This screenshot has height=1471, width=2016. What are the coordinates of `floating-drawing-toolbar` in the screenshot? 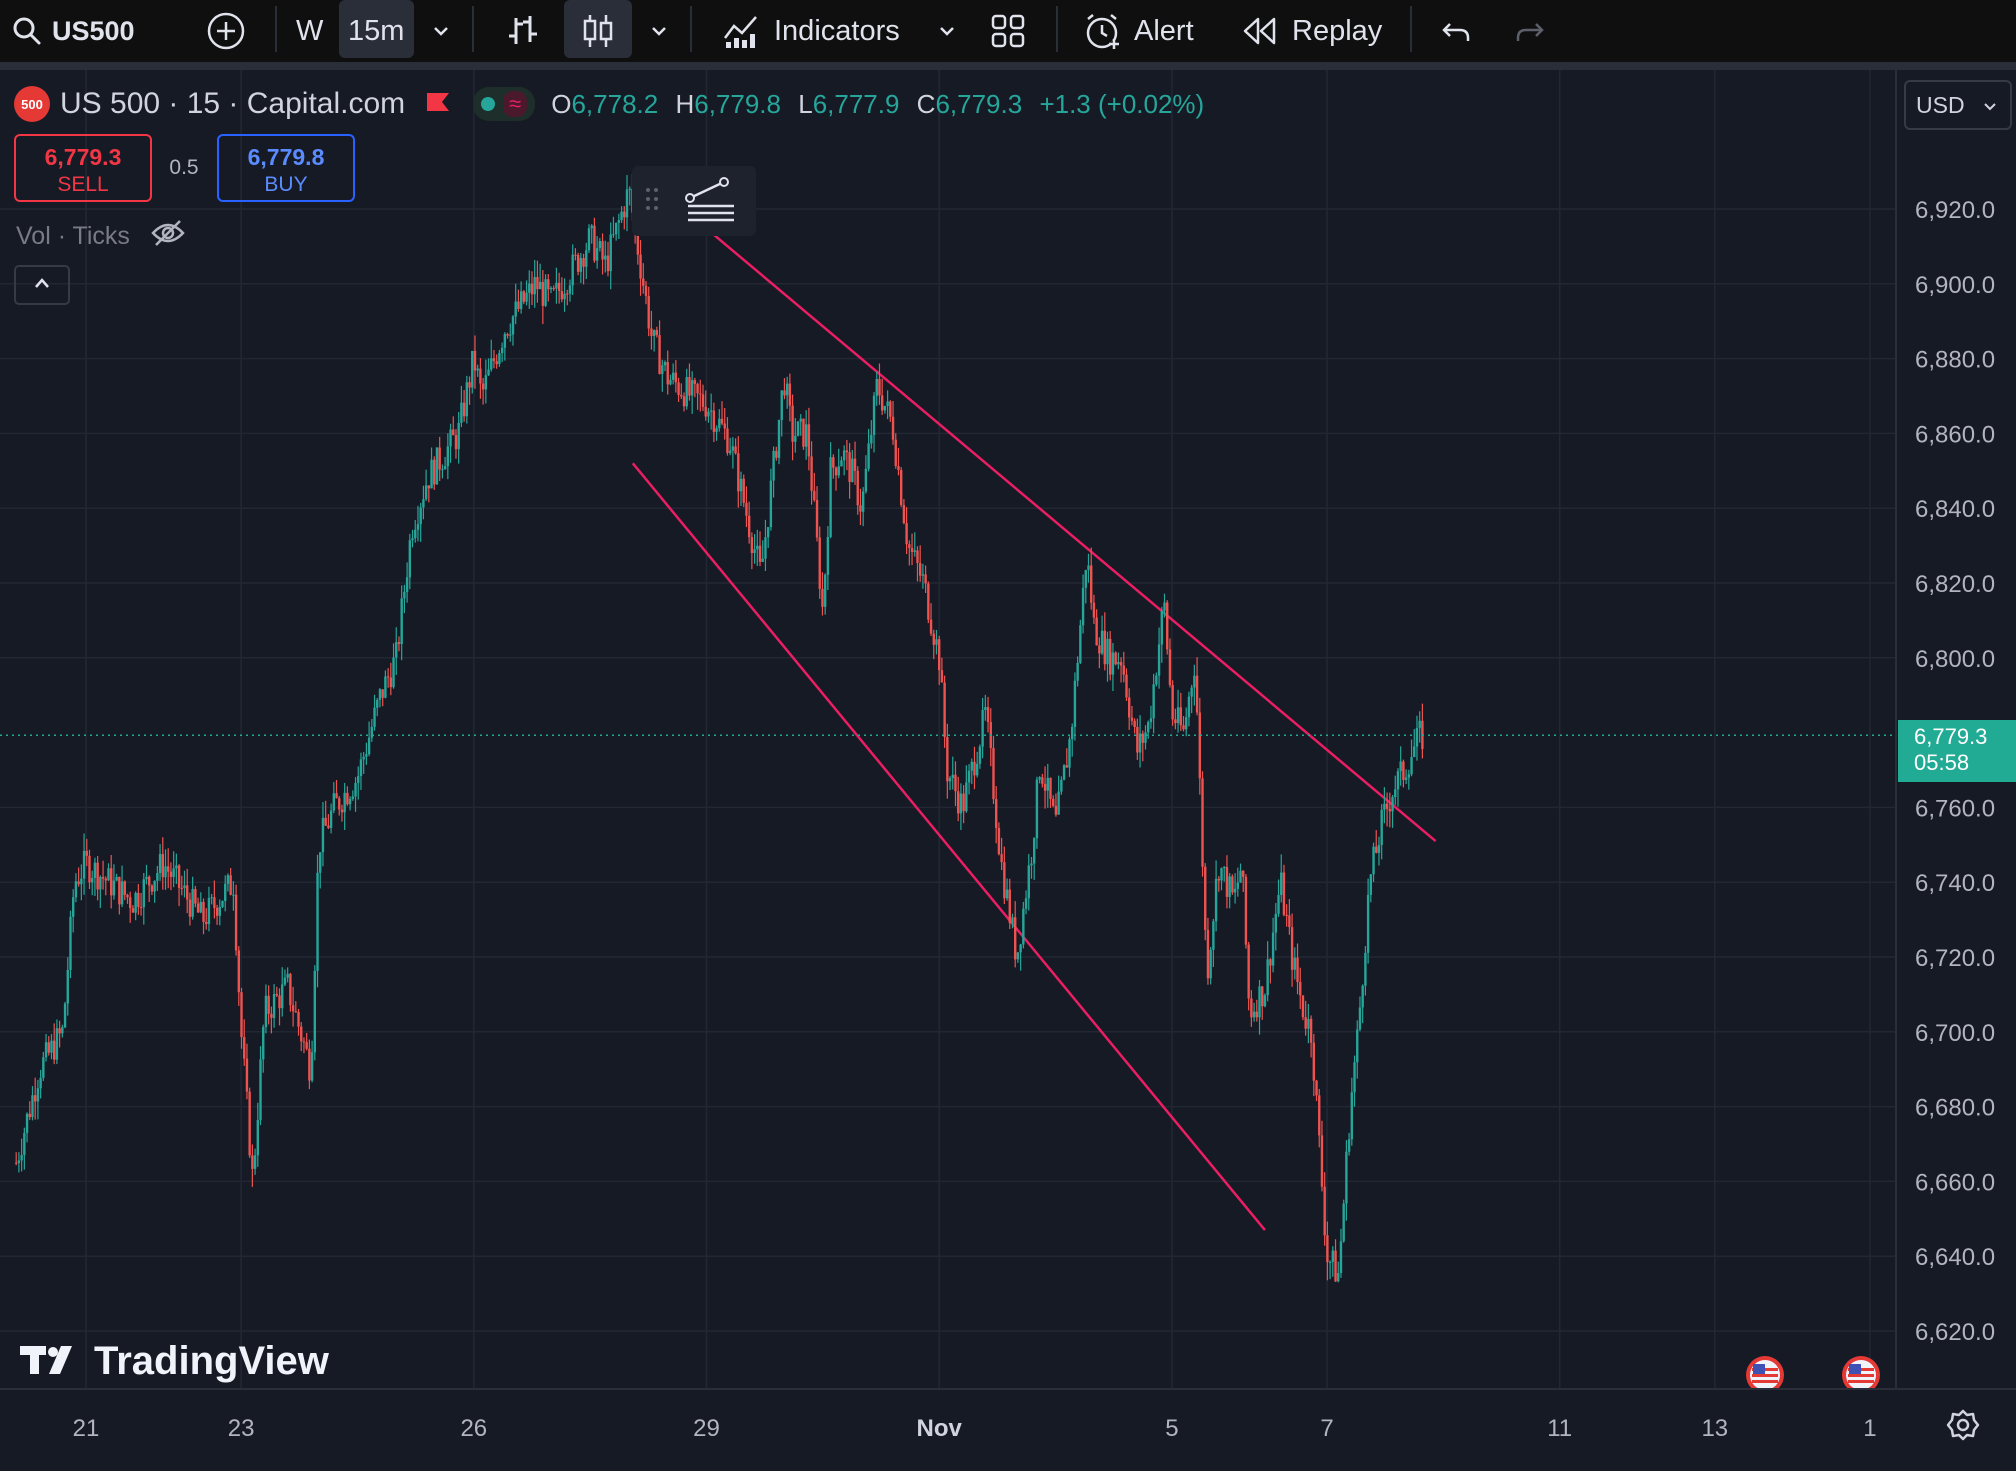 It's located at (694, 201).